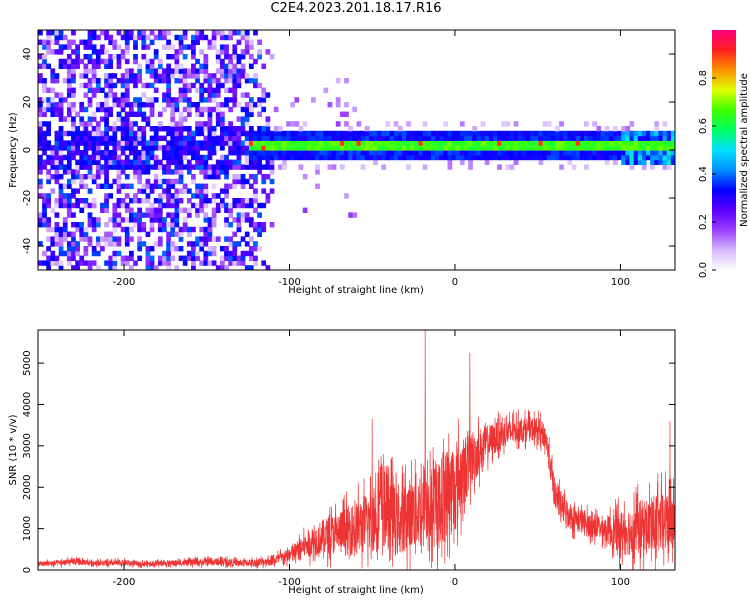  What do you see at coordinates (703, 126) in the screenshot?
I see `colorbar-tick-label: 0.6` at bounding box center [703, 126].